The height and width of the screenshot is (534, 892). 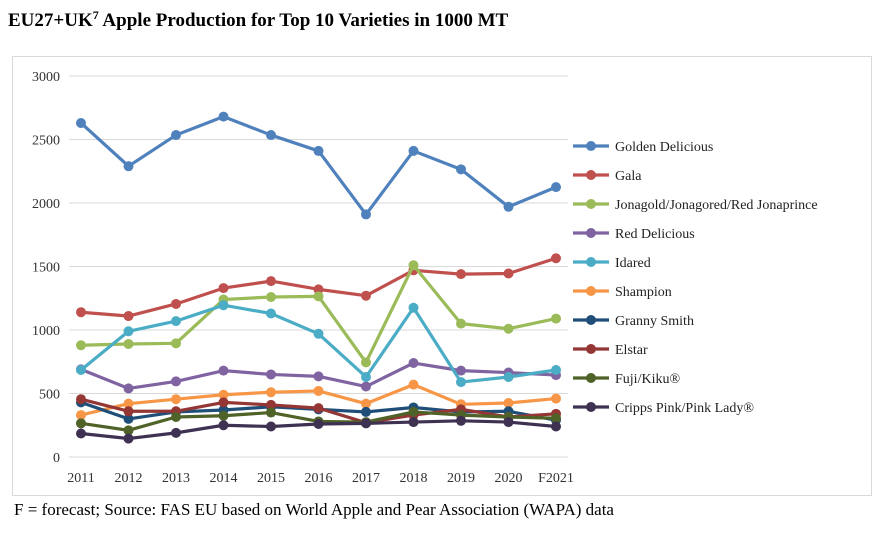 What do you see at coordinates (46, 204) in the screenshot?
I see `y-tick-label: 2000` at bounding box center [46, 204].